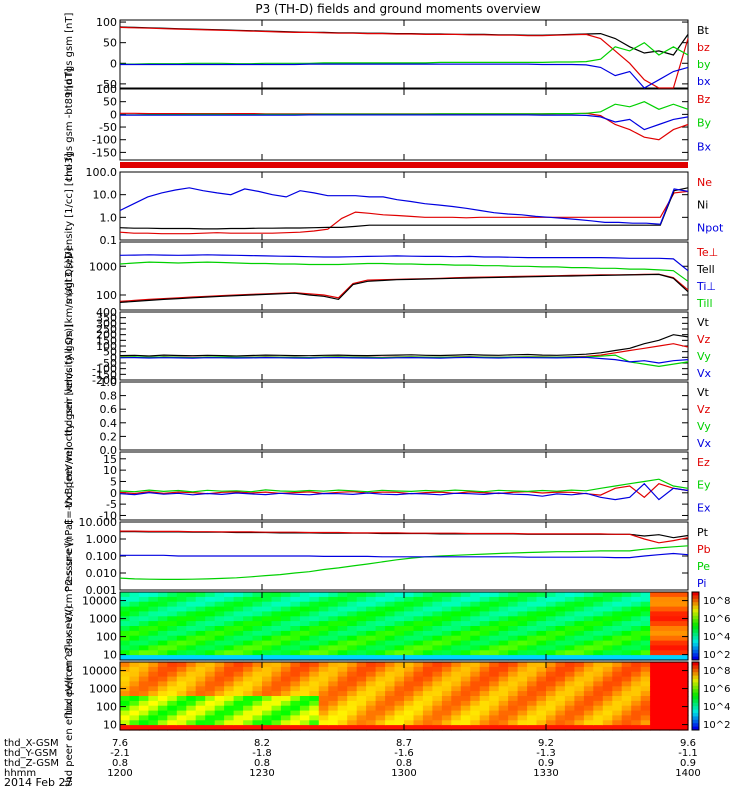 Image resolution: width=750 pixels, height=800 pixels. What do you see at coordinates (404, 416) in the screenshot?
I see `panel-frame` at bounding box center [404, 416].